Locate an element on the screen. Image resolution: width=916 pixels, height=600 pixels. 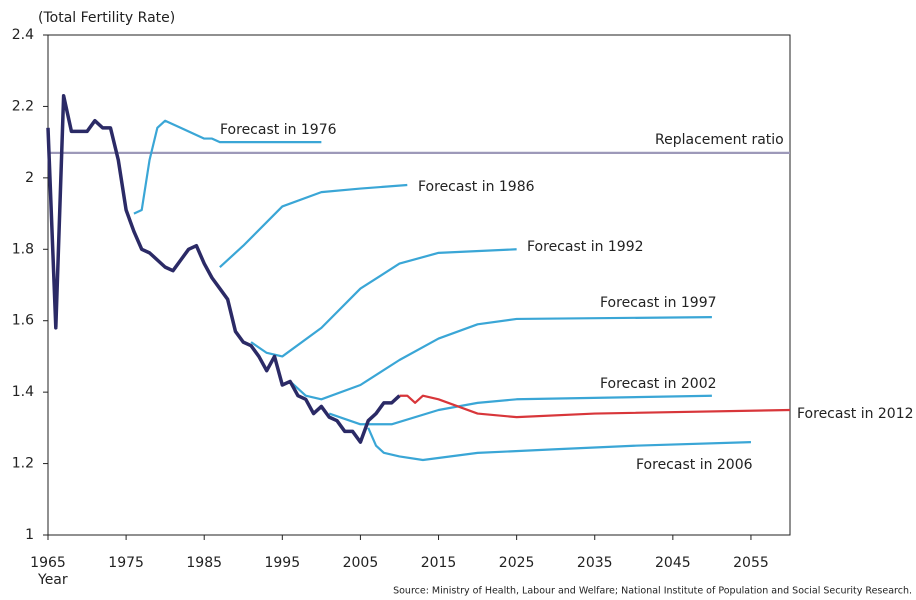
x-tick-label: 2015 is located at coordinates (439, 563).